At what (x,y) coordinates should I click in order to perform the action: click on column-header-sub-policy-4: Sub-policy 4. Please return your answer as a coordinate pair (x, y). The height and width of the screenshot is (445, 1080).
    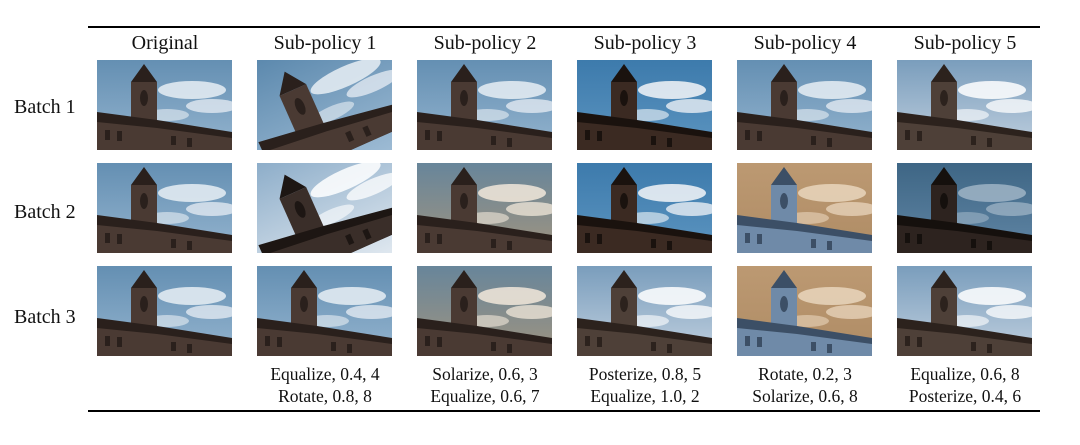
    Looking at the image, I should click on (805, 43).